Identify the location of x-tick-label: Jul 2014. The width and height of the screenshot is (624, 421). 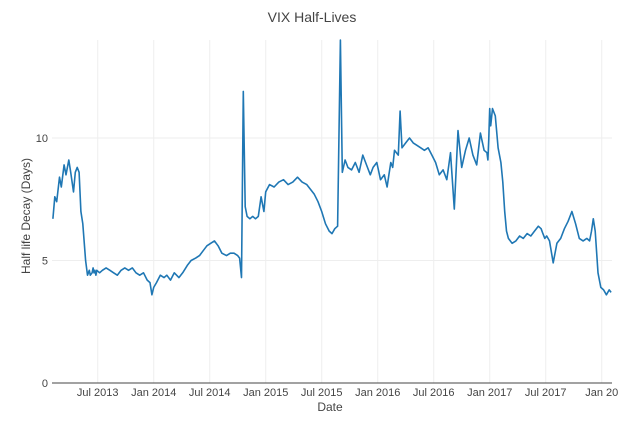
(210, 393).